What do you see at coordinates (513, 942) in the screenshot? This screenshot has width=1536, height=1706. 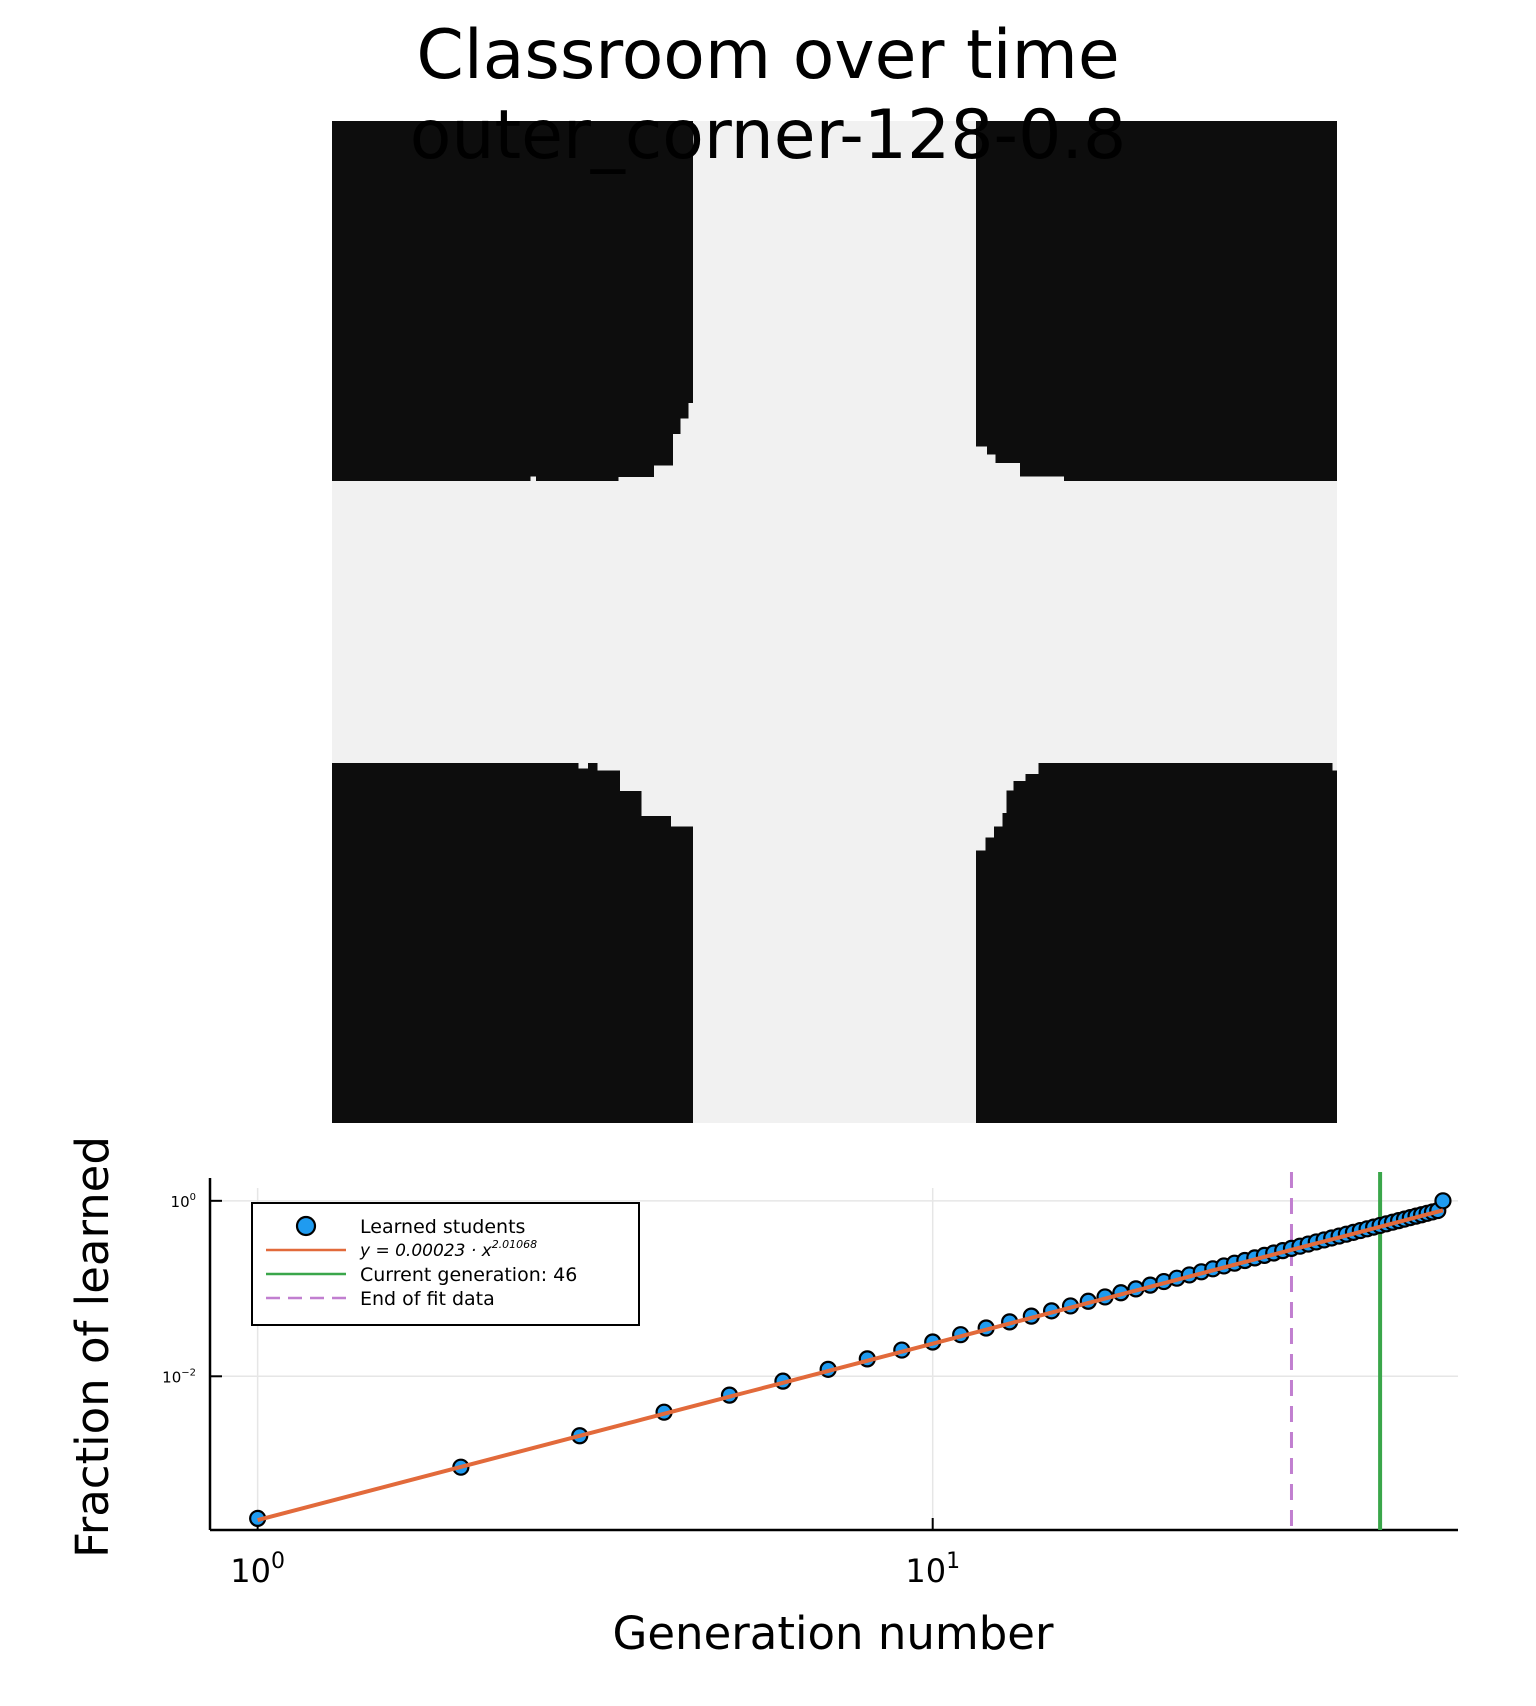 I see `learned-region-bottom-left` at bounding box center [513, 942].